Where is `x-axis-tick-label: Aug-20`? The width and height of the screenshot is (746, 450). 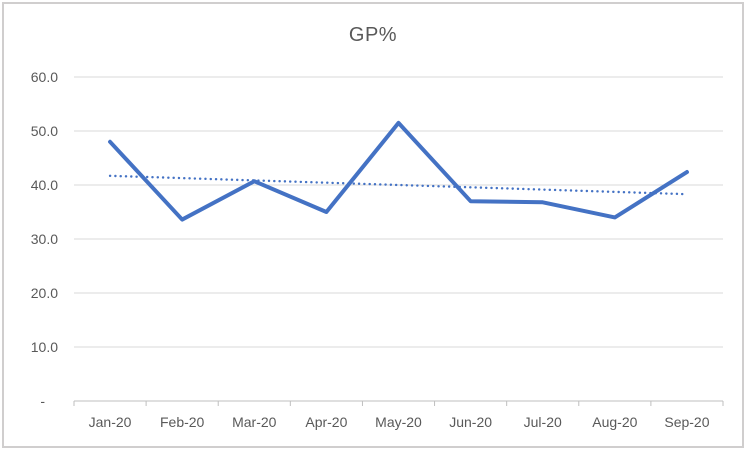
x-axis-tick-label: Aug-20 is located at coordinates (614, 422).